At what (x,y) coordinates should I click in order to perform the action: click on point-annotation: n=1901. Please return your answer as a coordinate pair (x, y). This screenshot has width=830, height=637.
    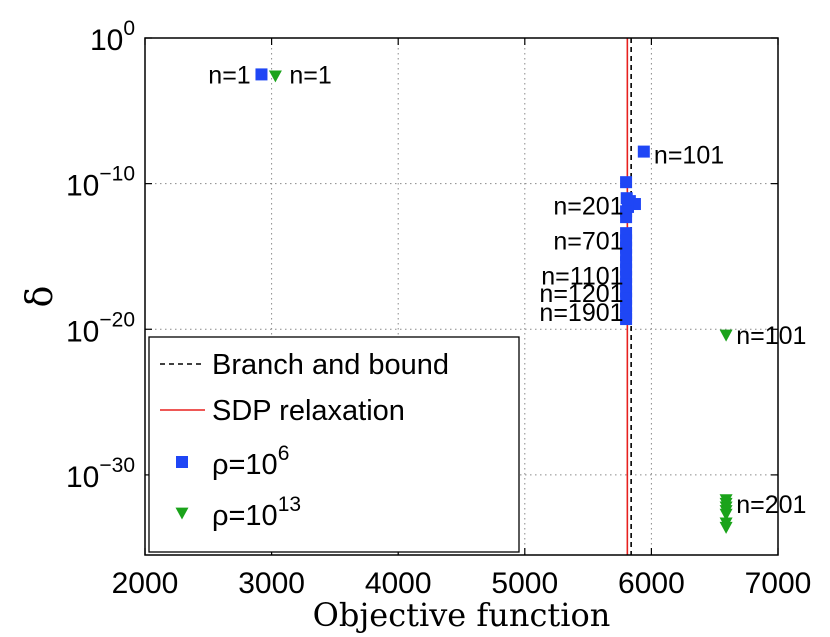
    Looking at the image, I should click on (581, 313).